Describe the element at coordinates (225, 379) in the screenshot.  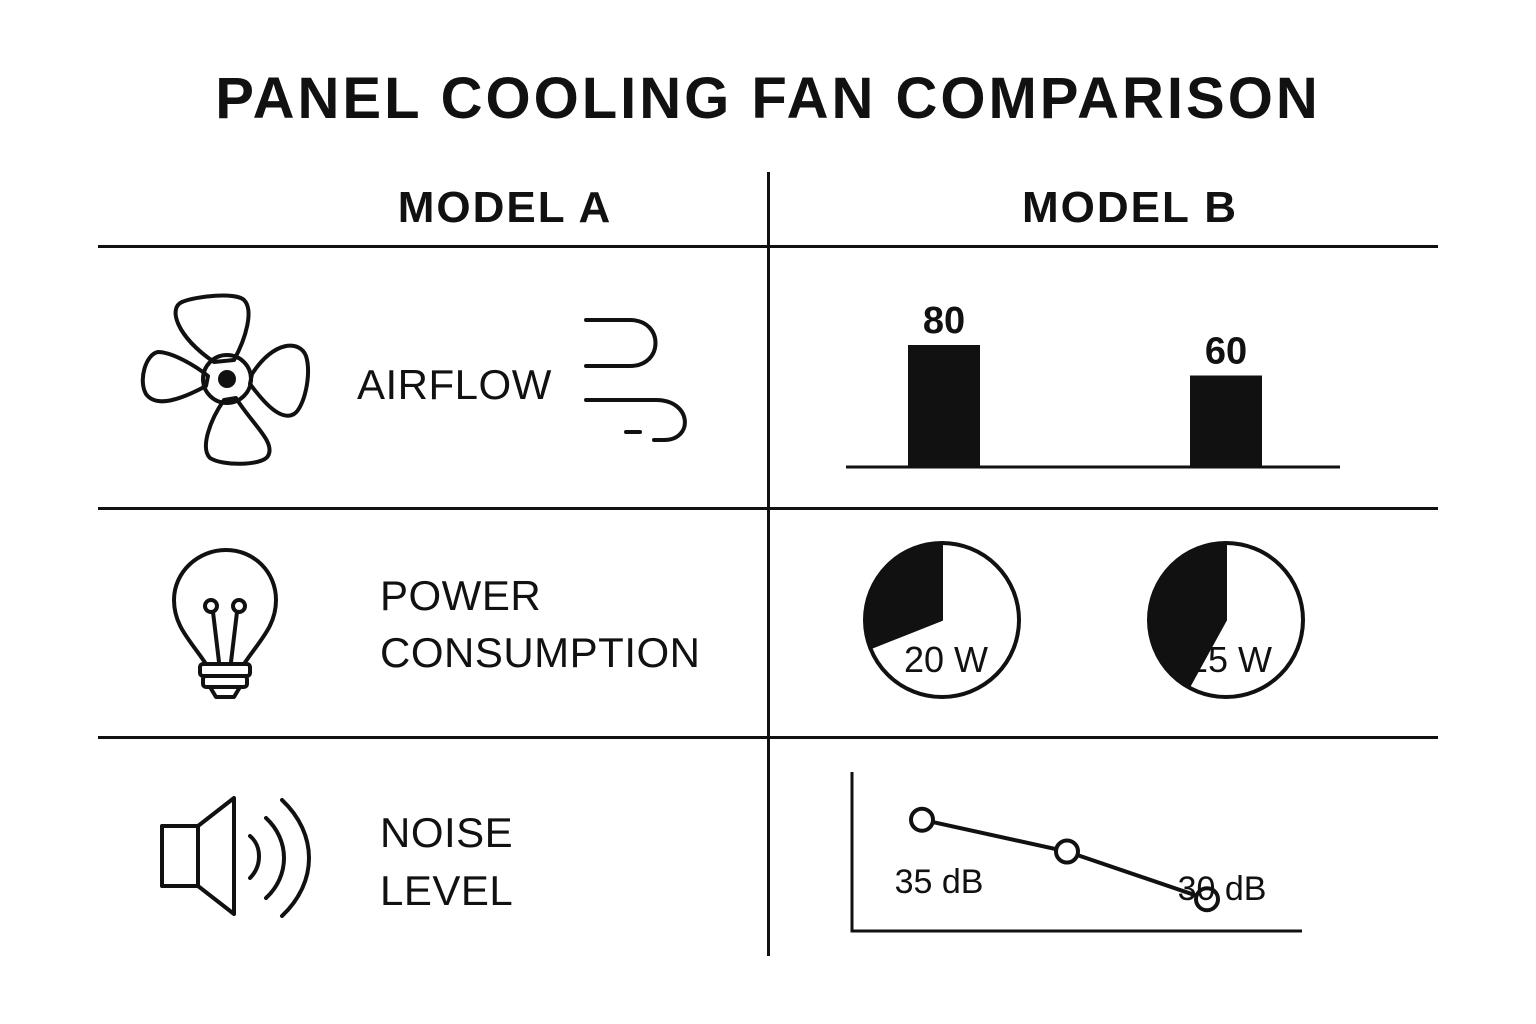
I see `fan-icon` at that location.